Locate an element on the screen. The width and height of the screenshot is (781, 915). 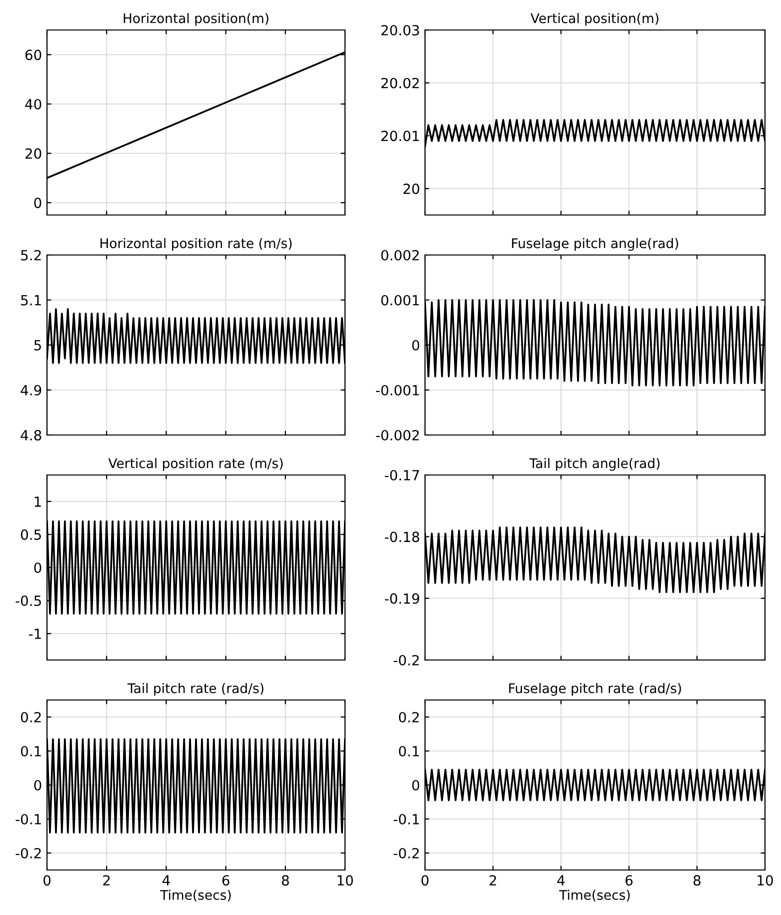
y-tick-label: 20.03 is located at coordinates (400, 30).